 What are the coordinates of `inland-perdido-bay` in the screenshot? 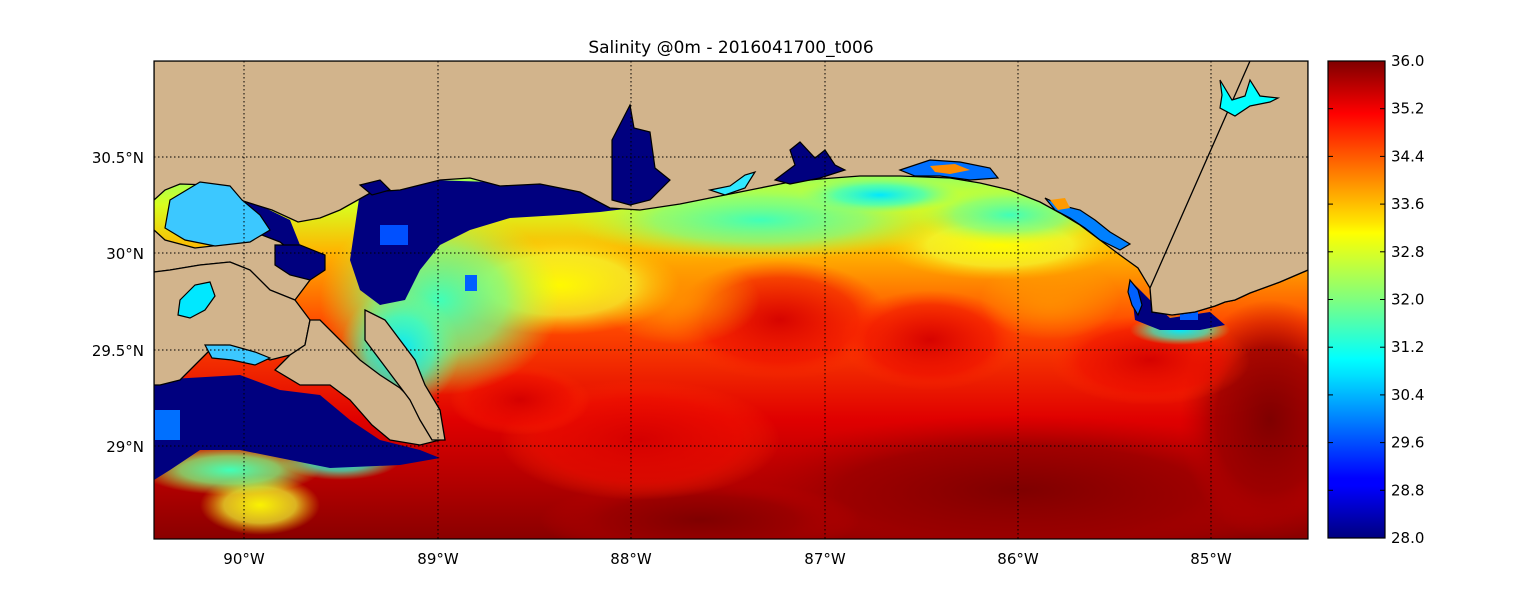 It's located at (732, 183).